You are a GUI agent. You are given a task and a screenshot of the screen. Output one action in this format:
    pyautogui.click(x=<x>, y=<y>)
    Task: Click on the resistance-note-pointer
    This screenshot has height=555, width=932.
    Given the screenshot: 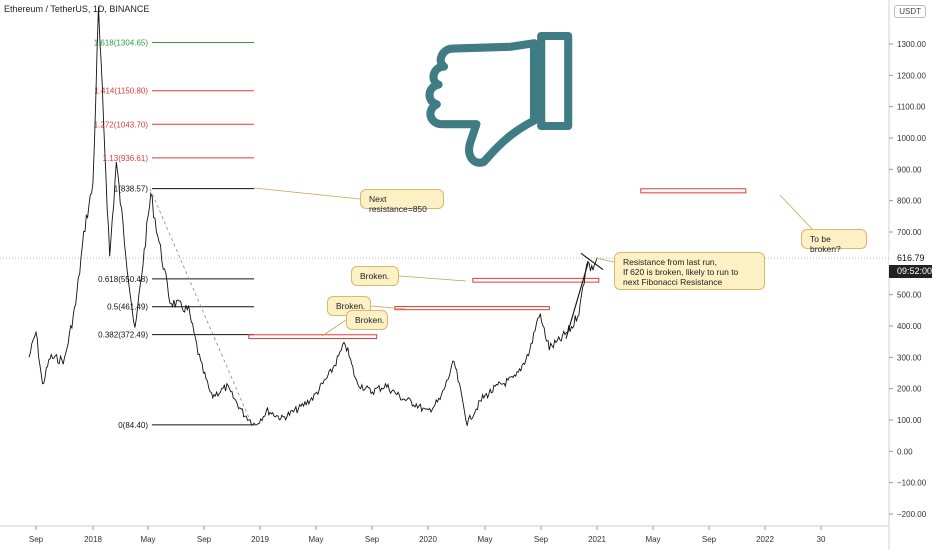 What is the action you would take?
    pyautogui.click(x=605, y=260)
    